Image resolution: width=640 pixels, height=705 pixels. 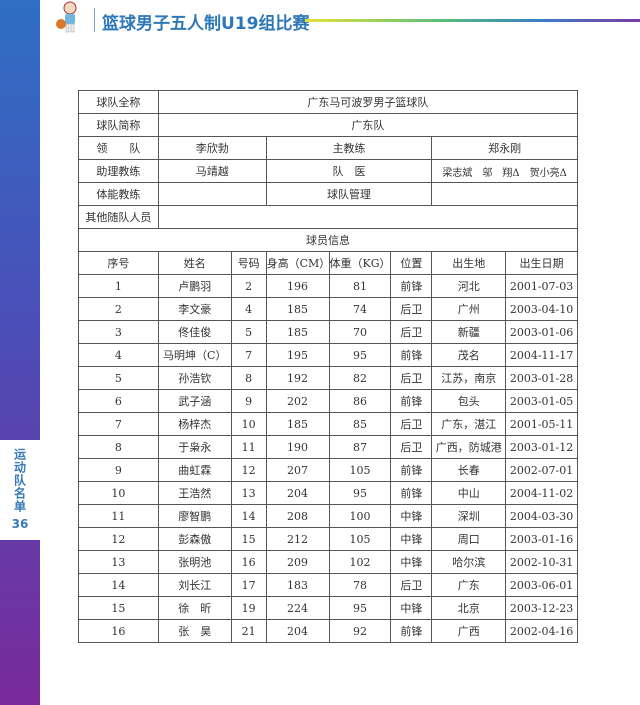 I want to click on table-cell: 茂名, so click(x=469, y=355).